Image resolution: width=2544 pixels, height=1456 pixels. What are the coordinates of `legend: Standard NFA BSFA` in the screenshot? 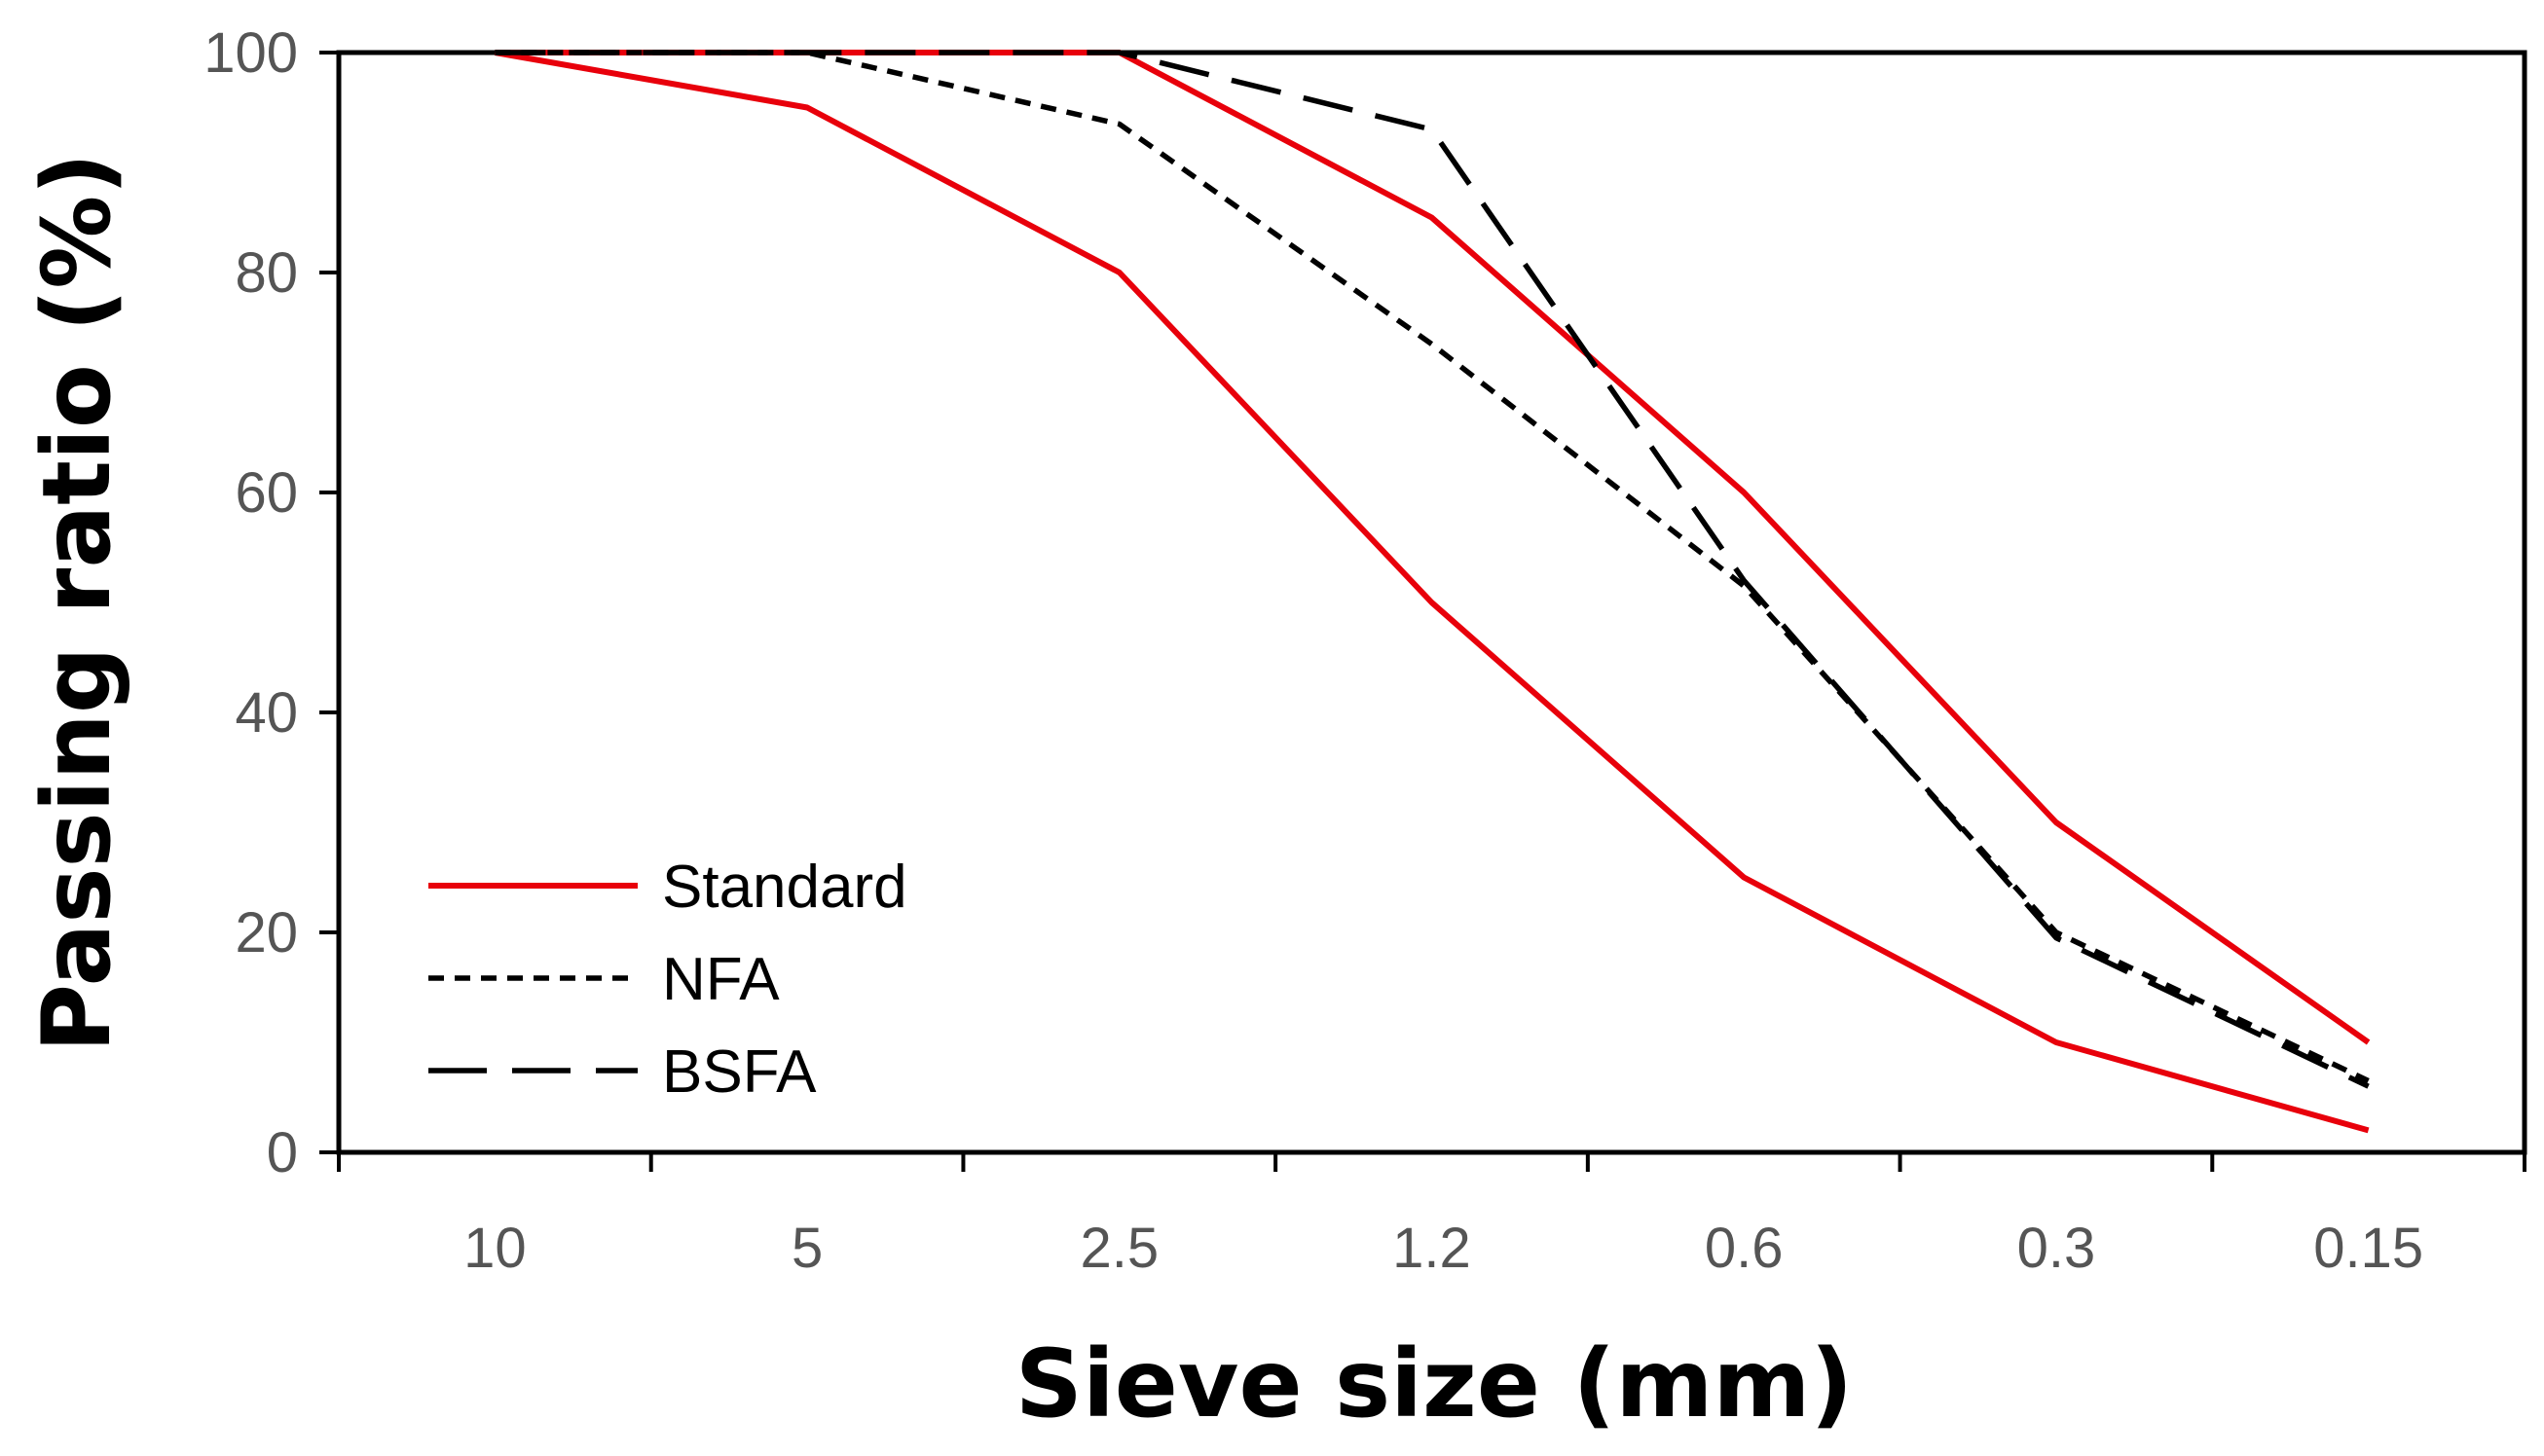 It's located at (667, 980).